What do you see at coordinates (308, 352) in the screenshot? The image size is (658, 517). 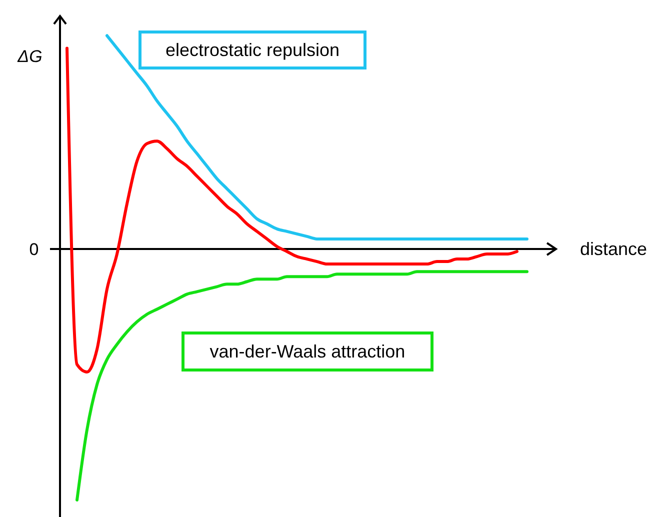 I see `text: van-der-Waals attraction` at bounding box center [308, 352].